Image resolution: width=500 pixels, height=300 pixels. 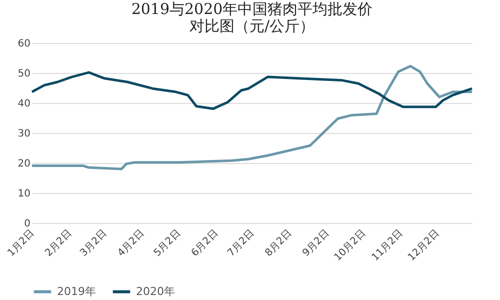 I want to click on x-tick-label: 4月2日, so click(x=131, y=243).